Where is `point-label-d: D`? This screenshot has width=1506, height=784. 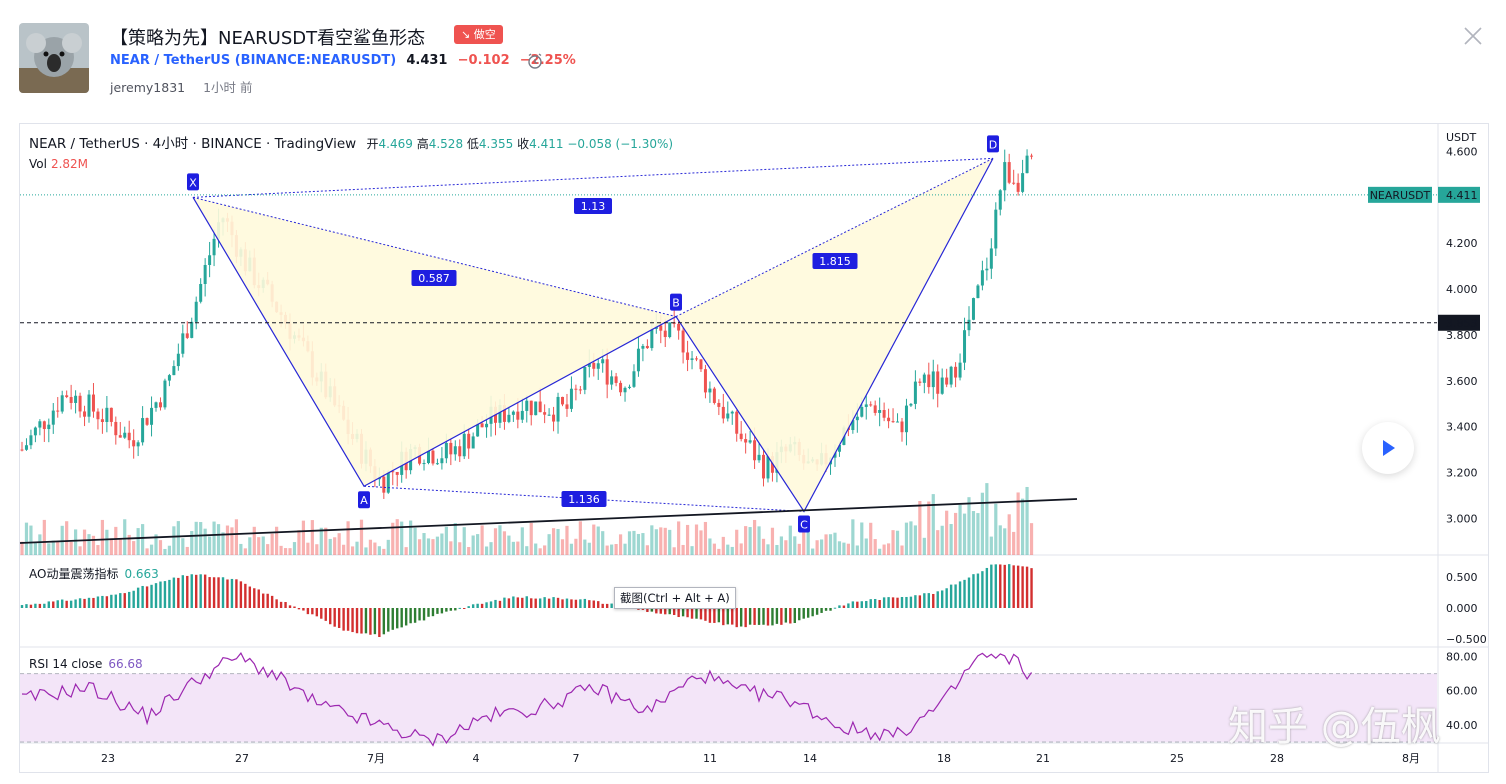
point-label-d: D is located at coordinates (993, 144).